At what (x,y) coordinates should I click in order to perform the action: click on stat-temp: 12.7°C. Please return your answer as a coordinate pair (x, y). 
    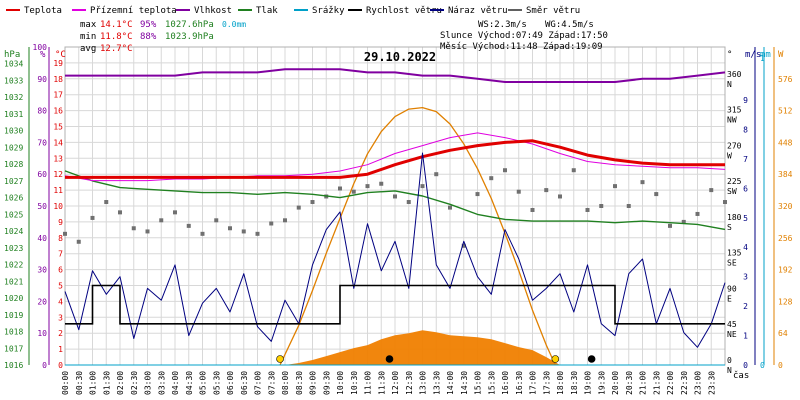
    Looking at the image, I should click on (116, 49).